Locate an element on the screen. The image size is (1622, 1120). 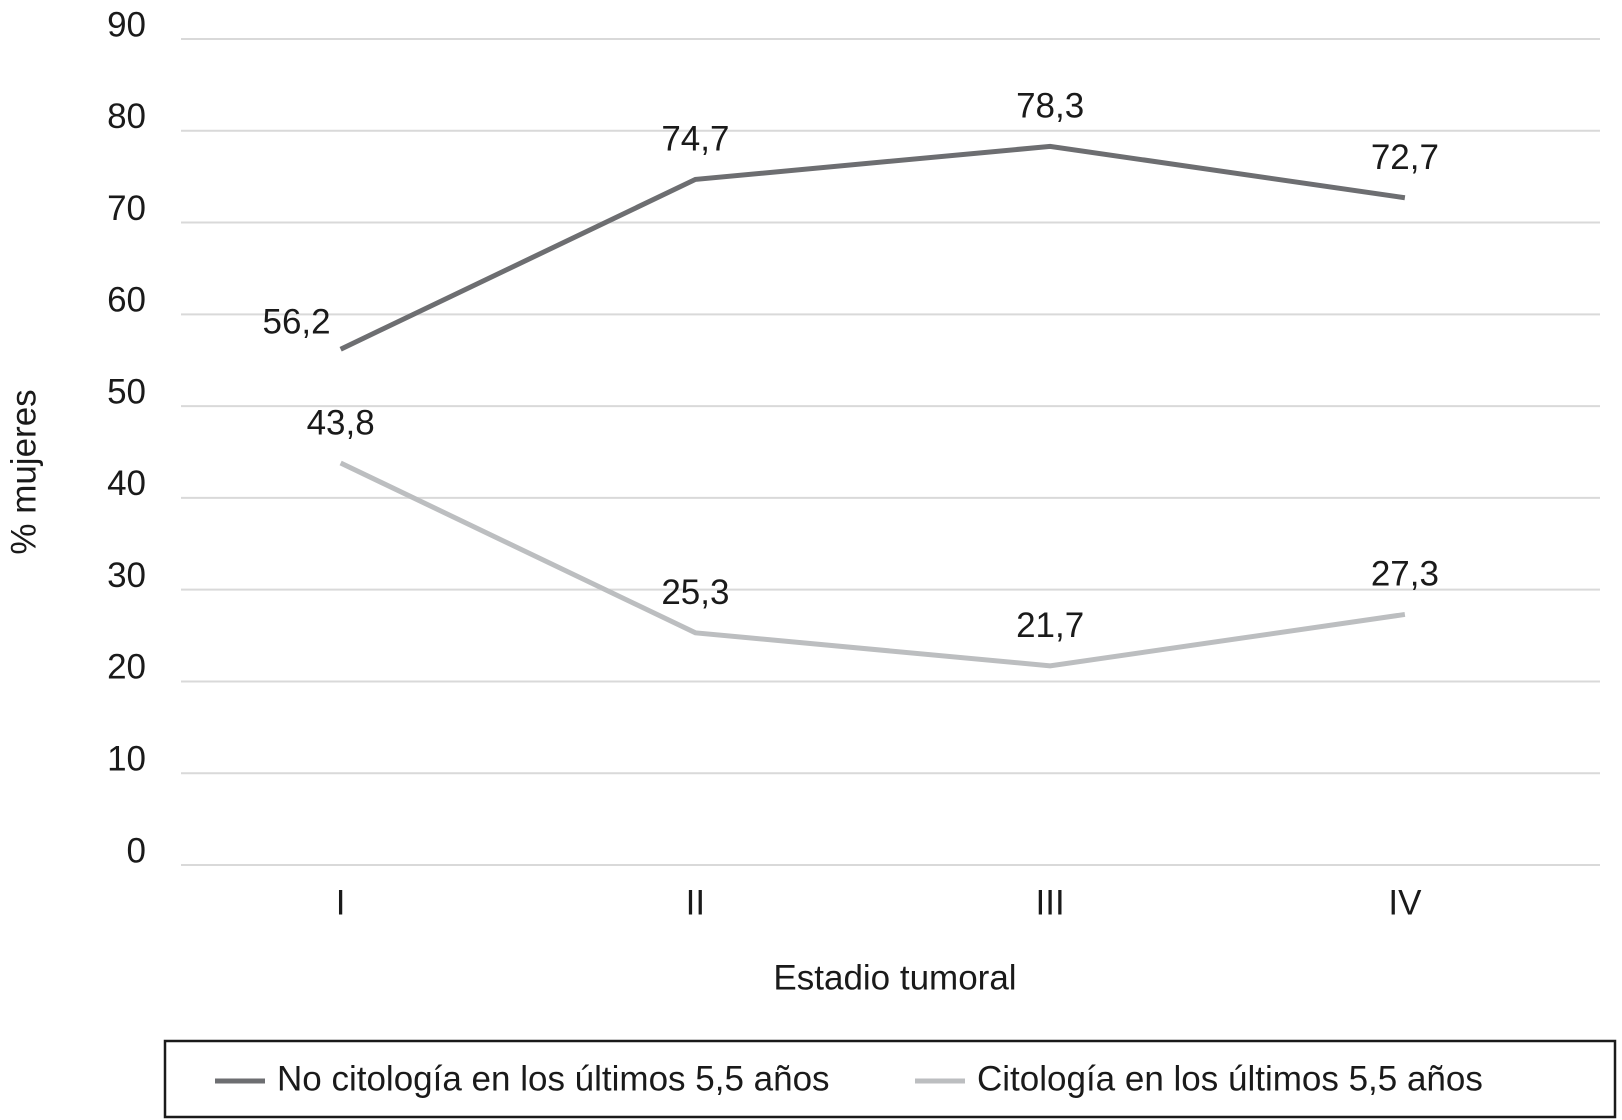
x-tick-label: I is located at coordinates (341, 902).